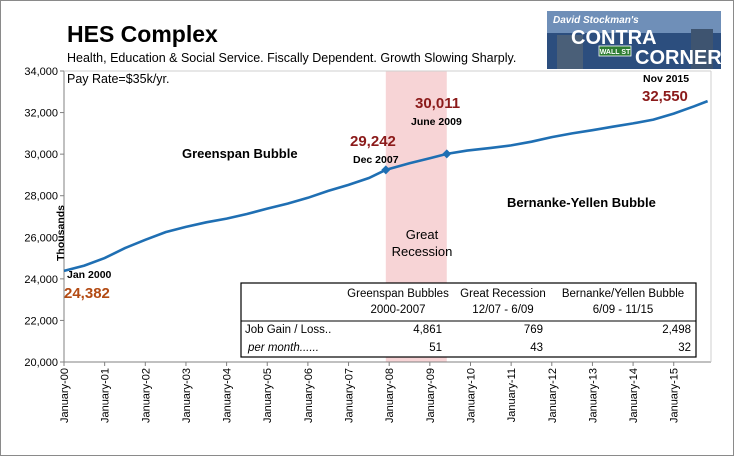 This screenshot has width=734, height=457. Describe the element at coordinates (623, 310) in the screenshot. I see `table-header-3-line2: 6/09 - 11/15` at that location.